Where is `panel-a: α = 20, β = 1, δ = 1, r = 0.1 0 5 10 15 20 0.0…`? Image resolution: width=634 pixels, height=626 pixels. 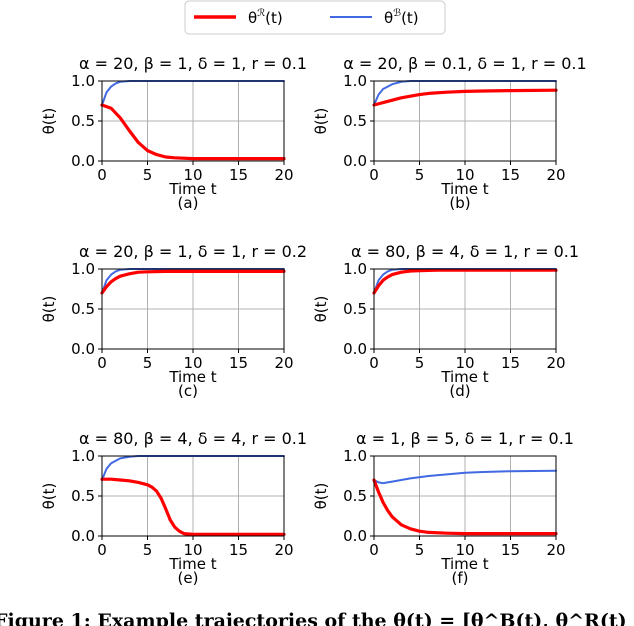
panel-a: α = 20, β = 1, δ = 1, r = 0.1 0 5 10 15 20 0.0… is located at coordinates (173, 133).